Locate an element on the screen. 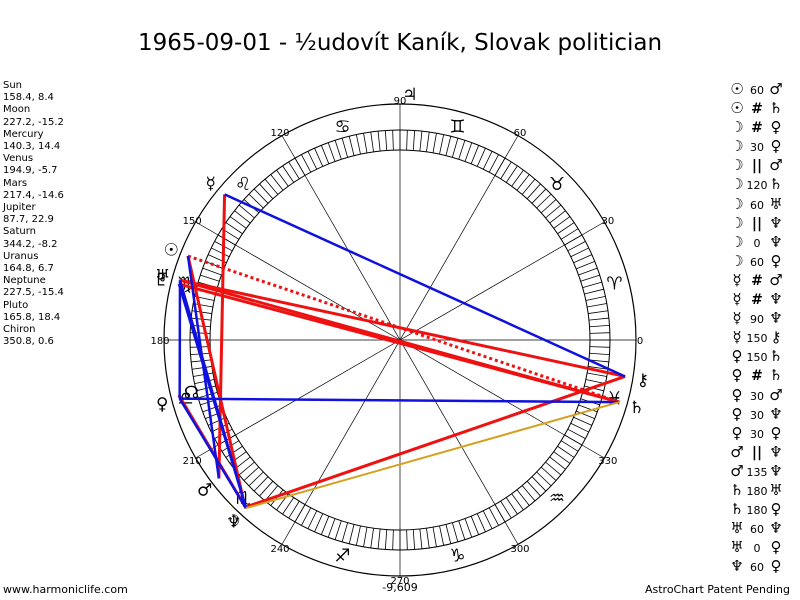 The width and height of the screenshot is (800, 600). aspect-type: 90 is located at coordinates (757, 320).